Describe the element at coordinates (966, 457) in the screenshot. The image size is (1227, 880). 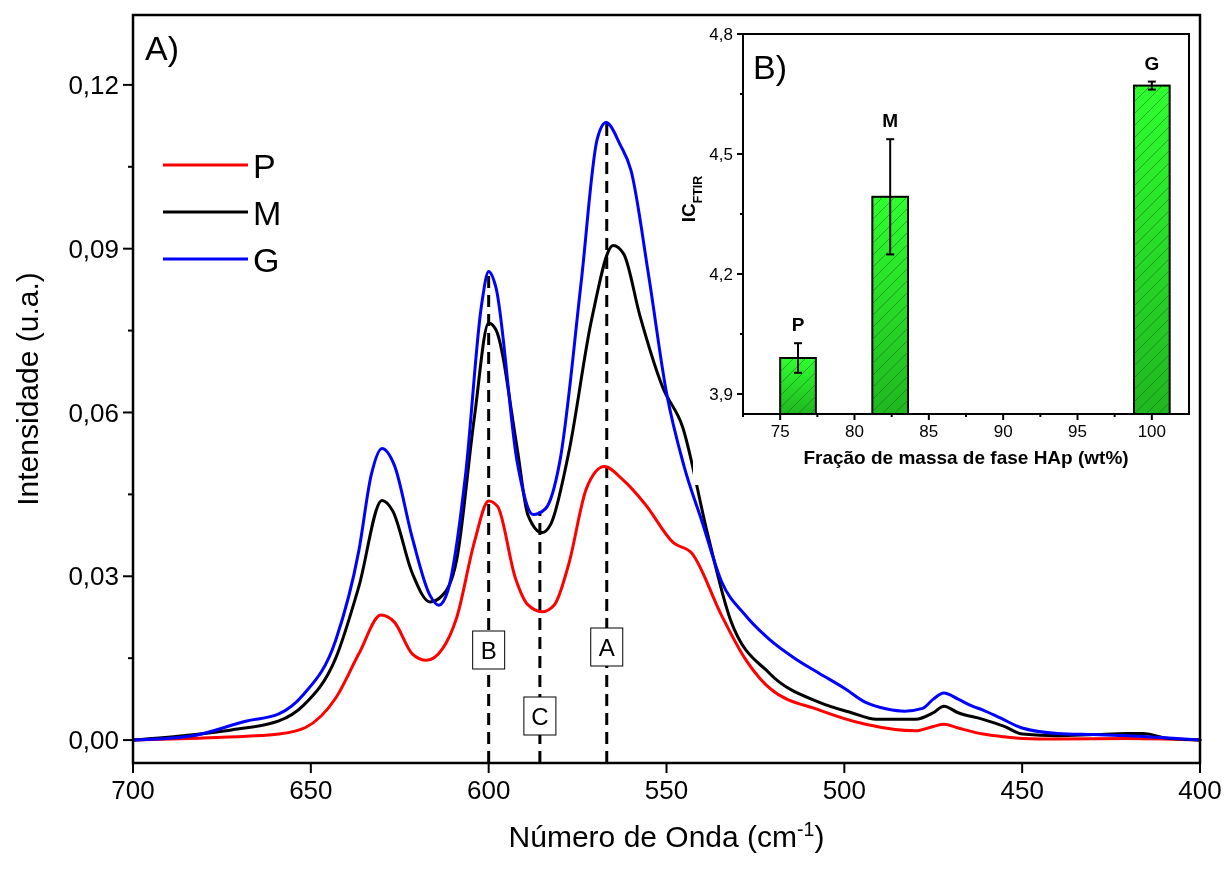
I see `x-axis-title: Fração de massa de fase HAp (wt%)` at that location.